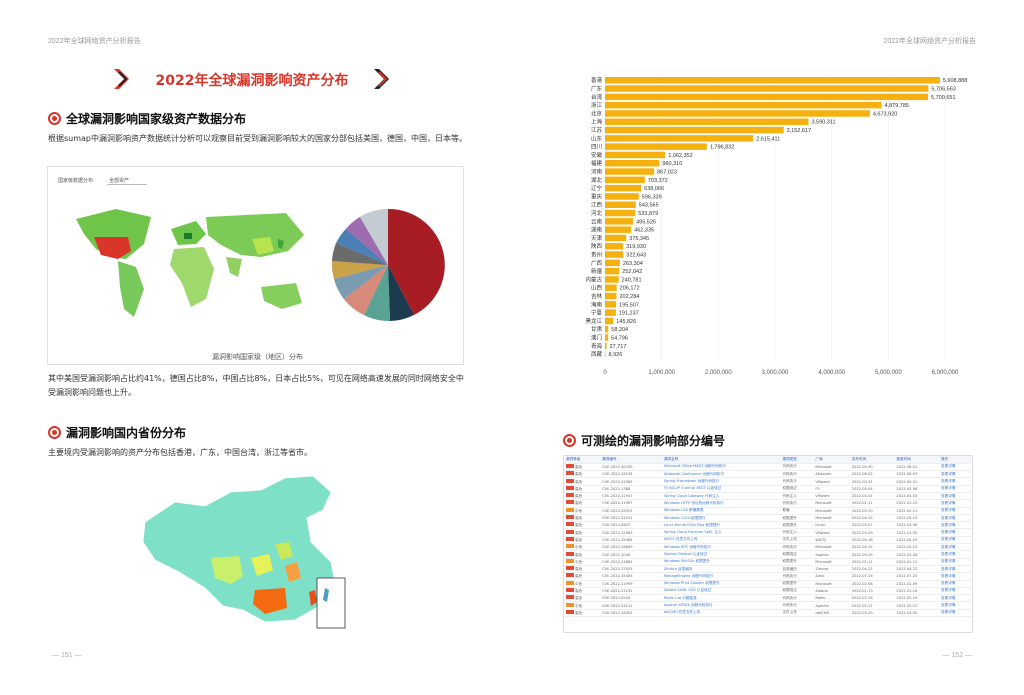 The height and width of the screenshot is (695, 1024). I want to click on severity-cell: 中危, so click(582, 547).